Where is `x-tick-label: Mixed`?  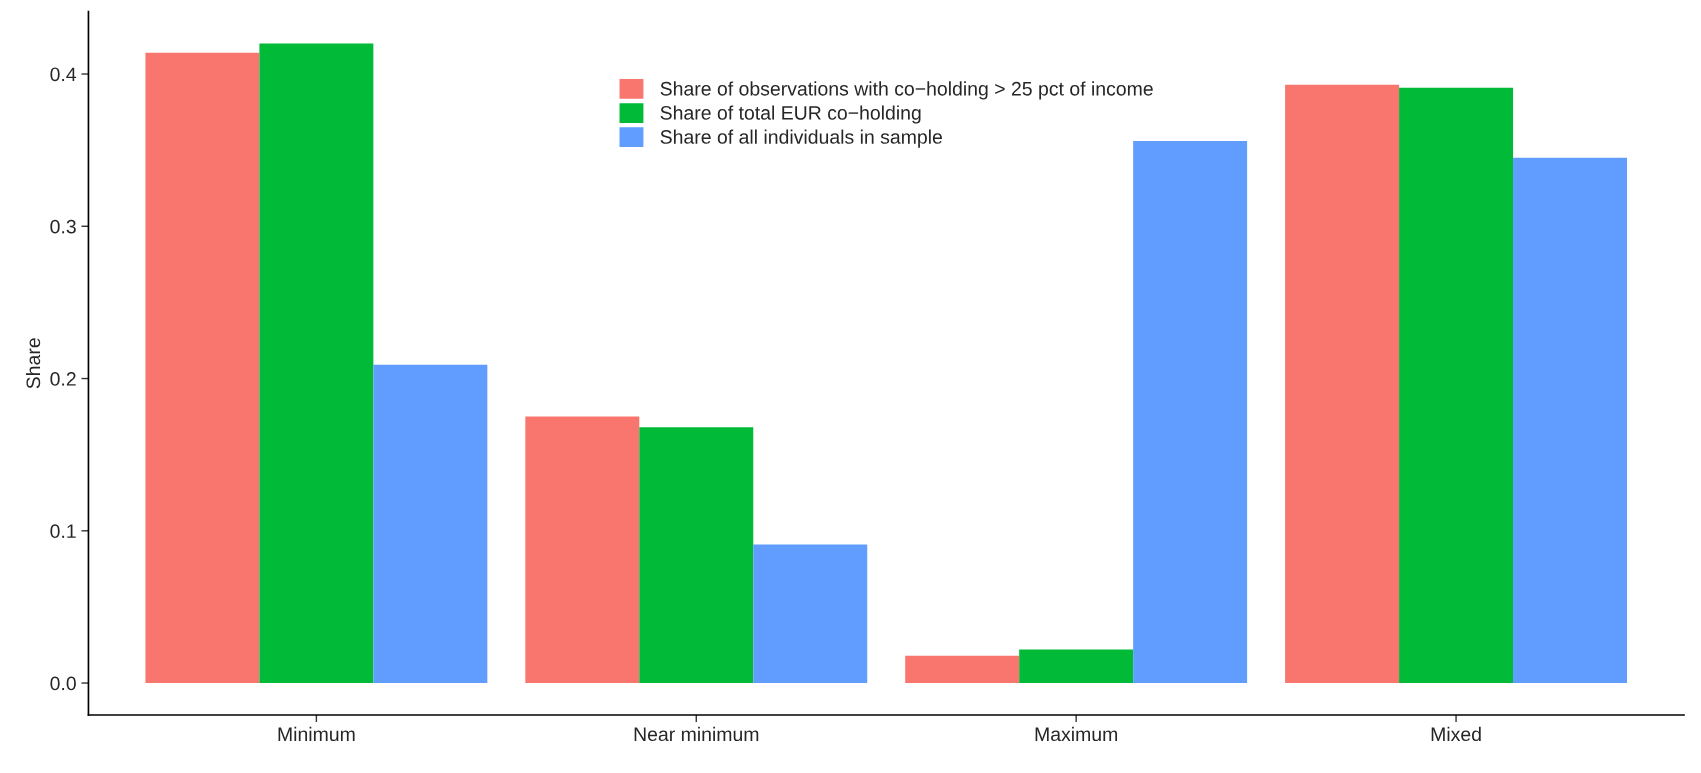
x-tick-label: Mixed is located at coordinates (1456, 734).